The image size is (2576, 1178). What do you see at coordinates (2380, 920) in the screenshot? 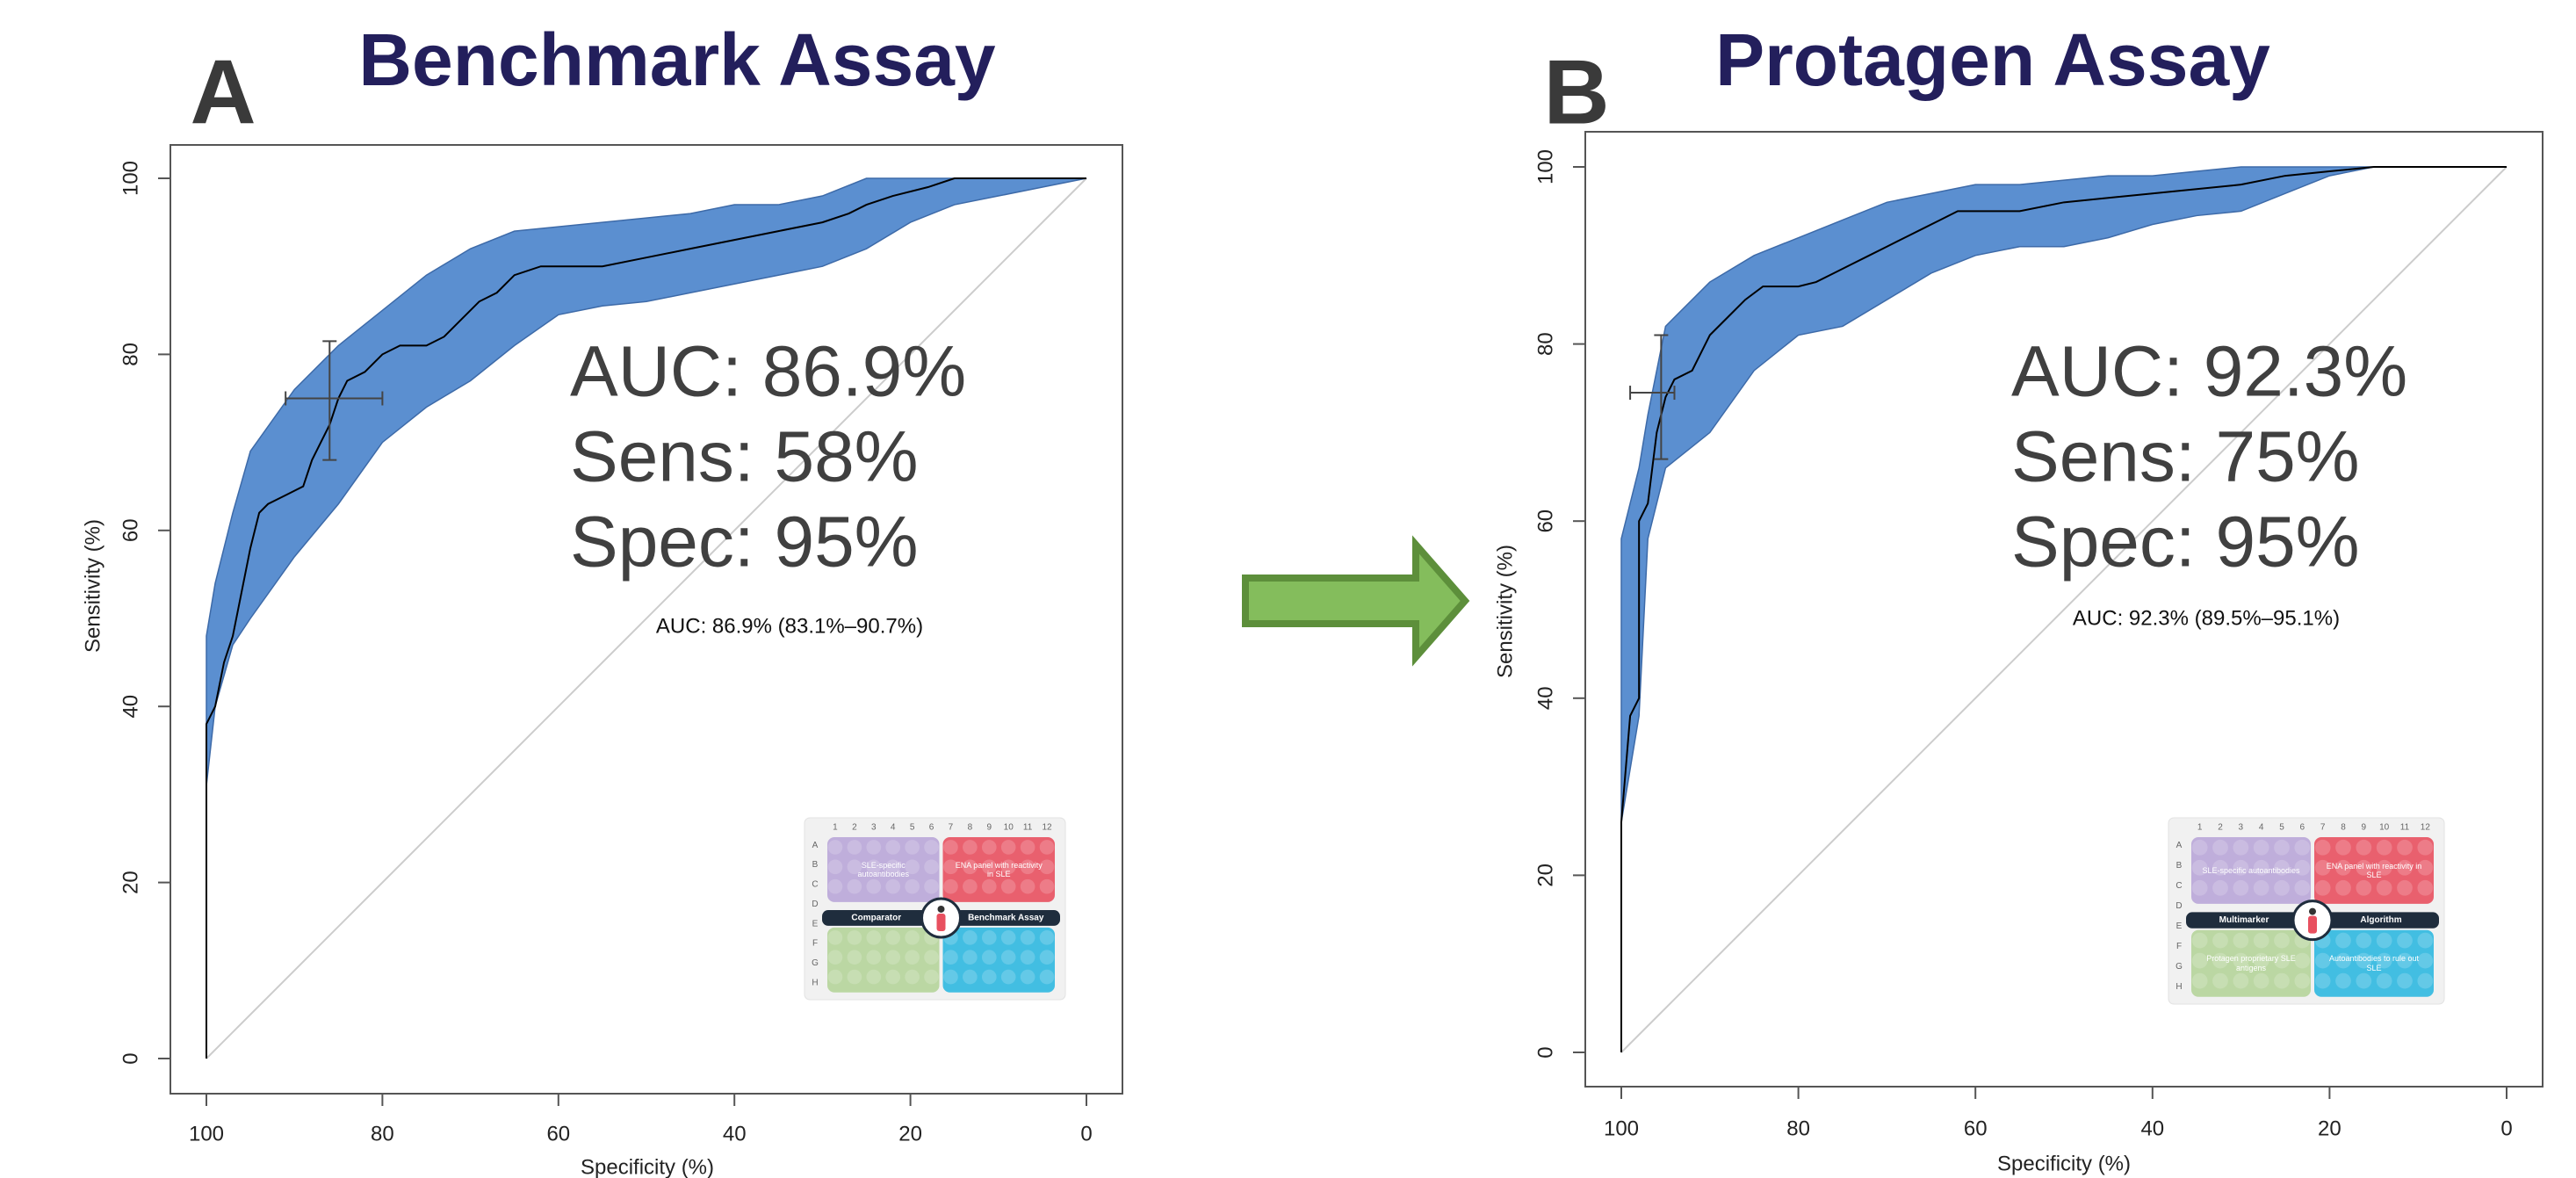
I see `bar-right-label: Algorithm` at bounding box center [2380, 920].